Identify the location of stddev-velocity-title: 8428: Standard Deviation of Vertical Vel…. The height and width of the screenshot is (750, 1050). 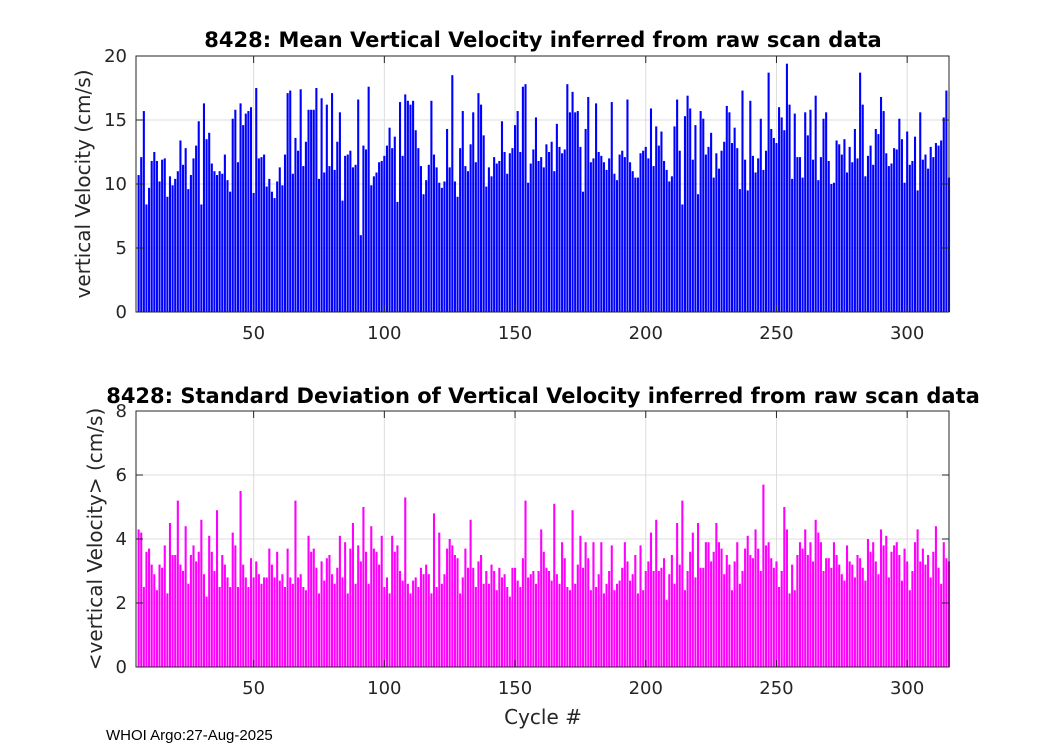
(543, 396).